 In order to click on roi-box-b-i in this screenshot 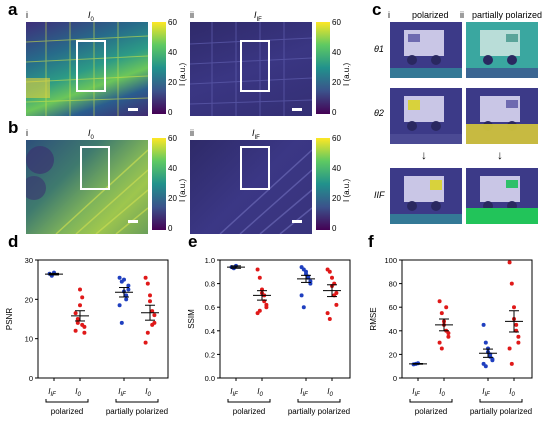, I will do `click(95, 168)`.